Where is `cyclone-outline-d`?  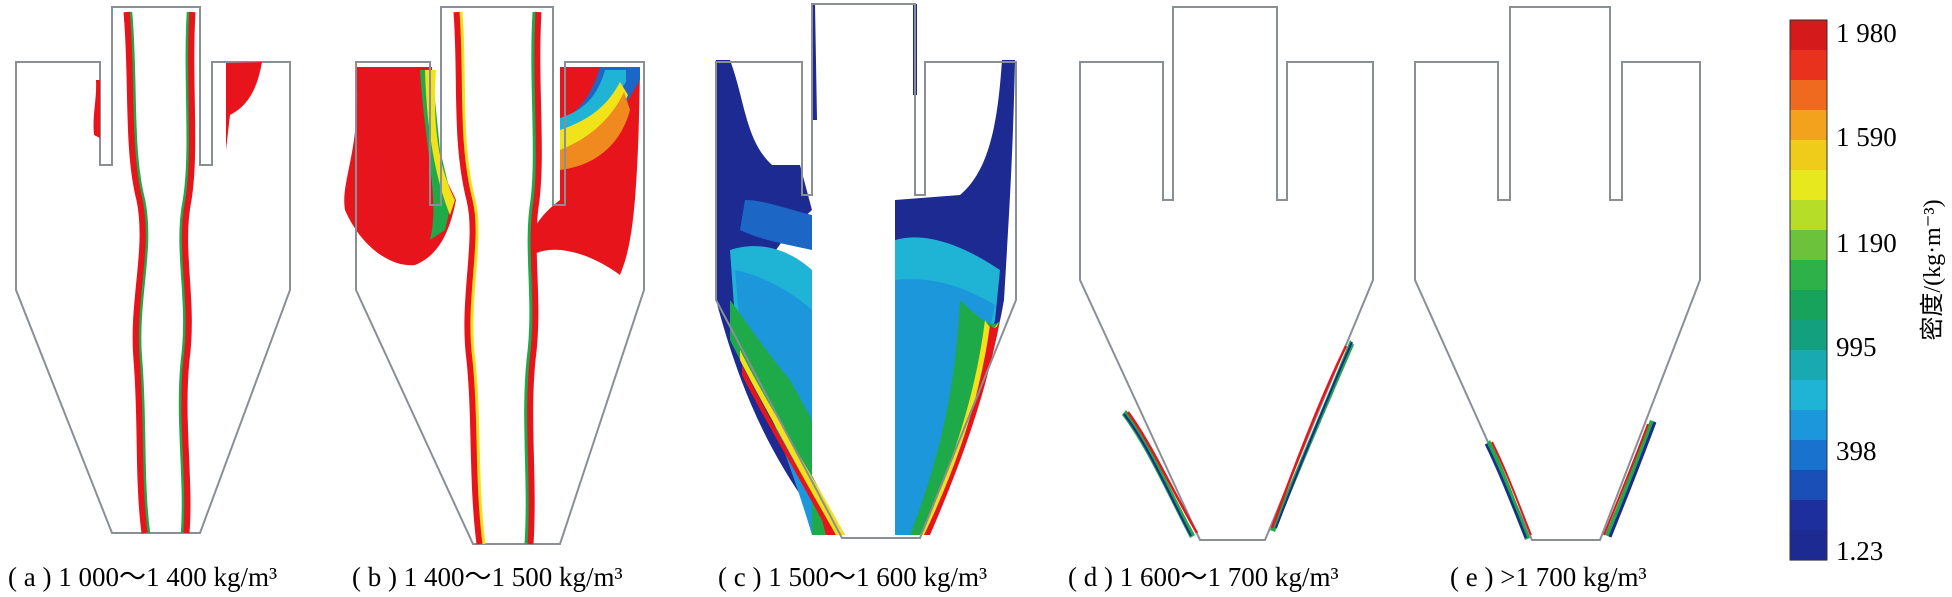
cyclone-outline-d is located at coordinates (1226, 273).